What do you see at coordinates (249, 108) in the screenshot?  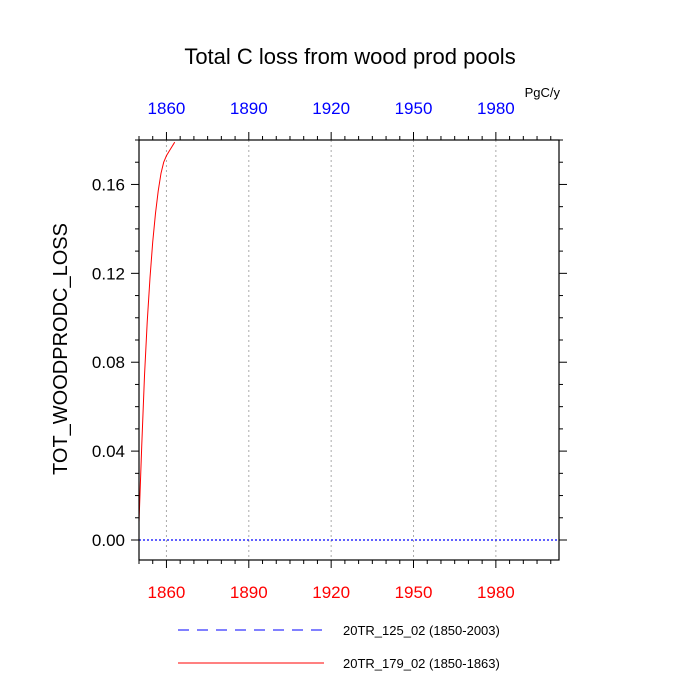 I see `x-tick-label-top: 1890` at bounding box center [249, 108].